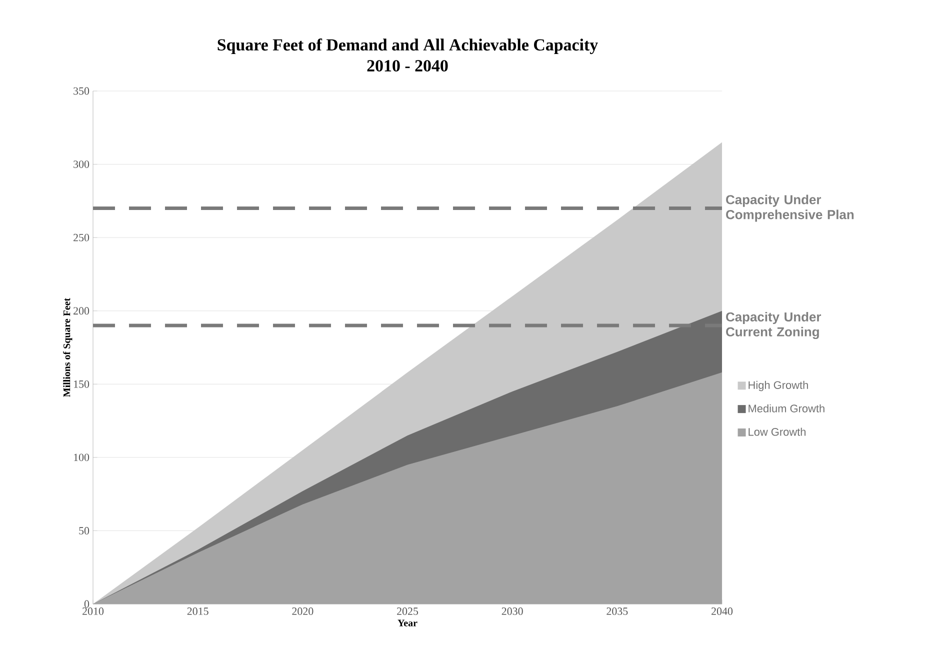 This screenshot has height=667, width=944. What do you see at coordinates (93, 611) in the screenshot?
I see `x-tick-label: 2010` at bounding box center [93, 611].